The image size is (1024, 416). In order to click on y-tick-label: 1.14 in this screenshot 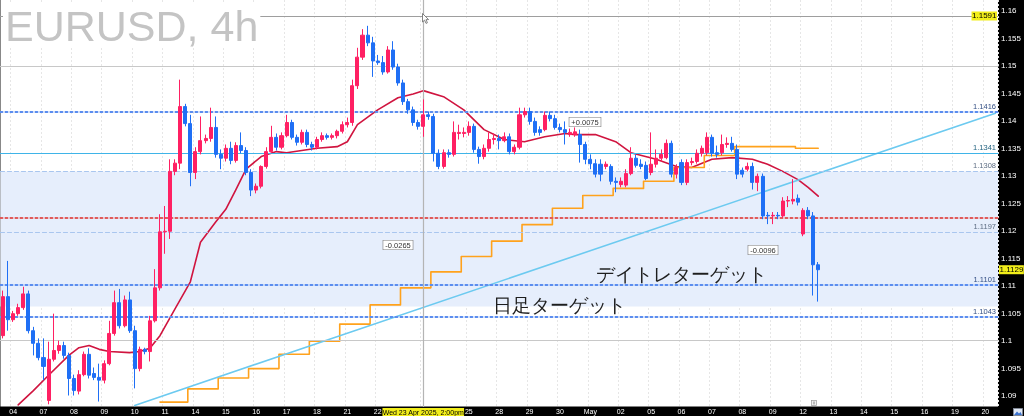, I will do `click(1009, 121)`.